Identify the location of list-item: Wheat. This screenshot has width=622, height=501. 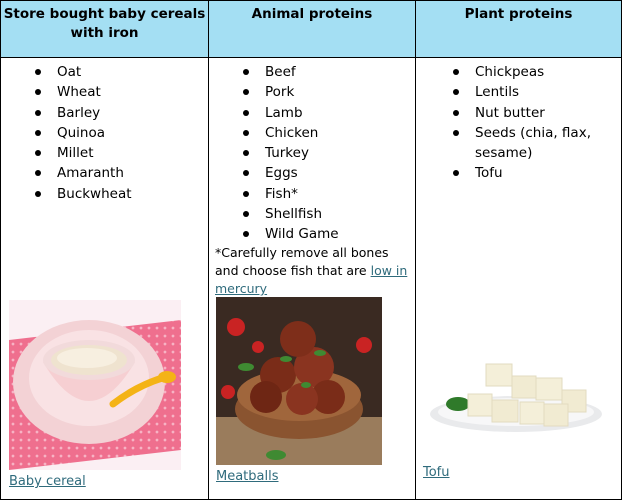
(83, 92).